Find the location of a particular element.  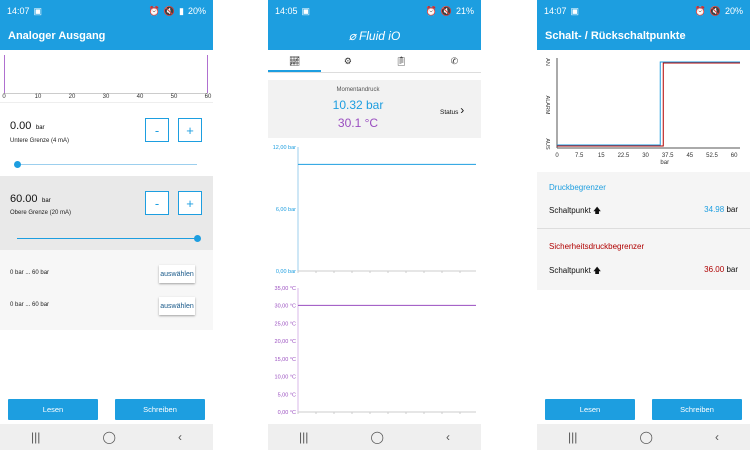

safety-heading: Sicherheitsdruckbegrenzer is located at coordinates (597, 246).